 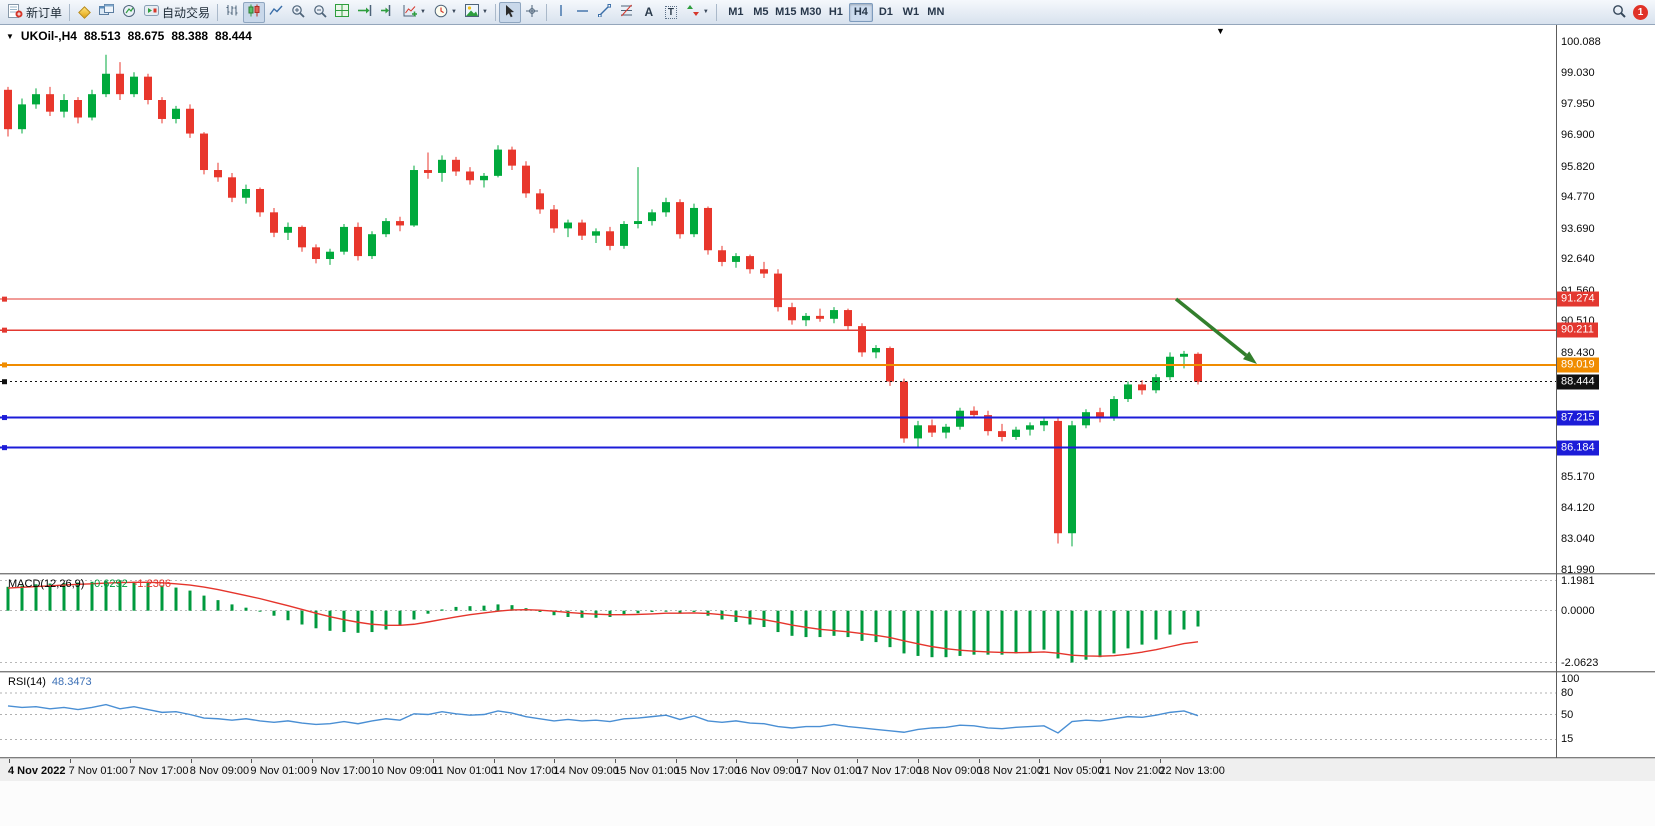 What do you see at coordinates (786, 12) in the screenshot?
I see `timeframe-m15: M15` at bounding box center [786, 12].